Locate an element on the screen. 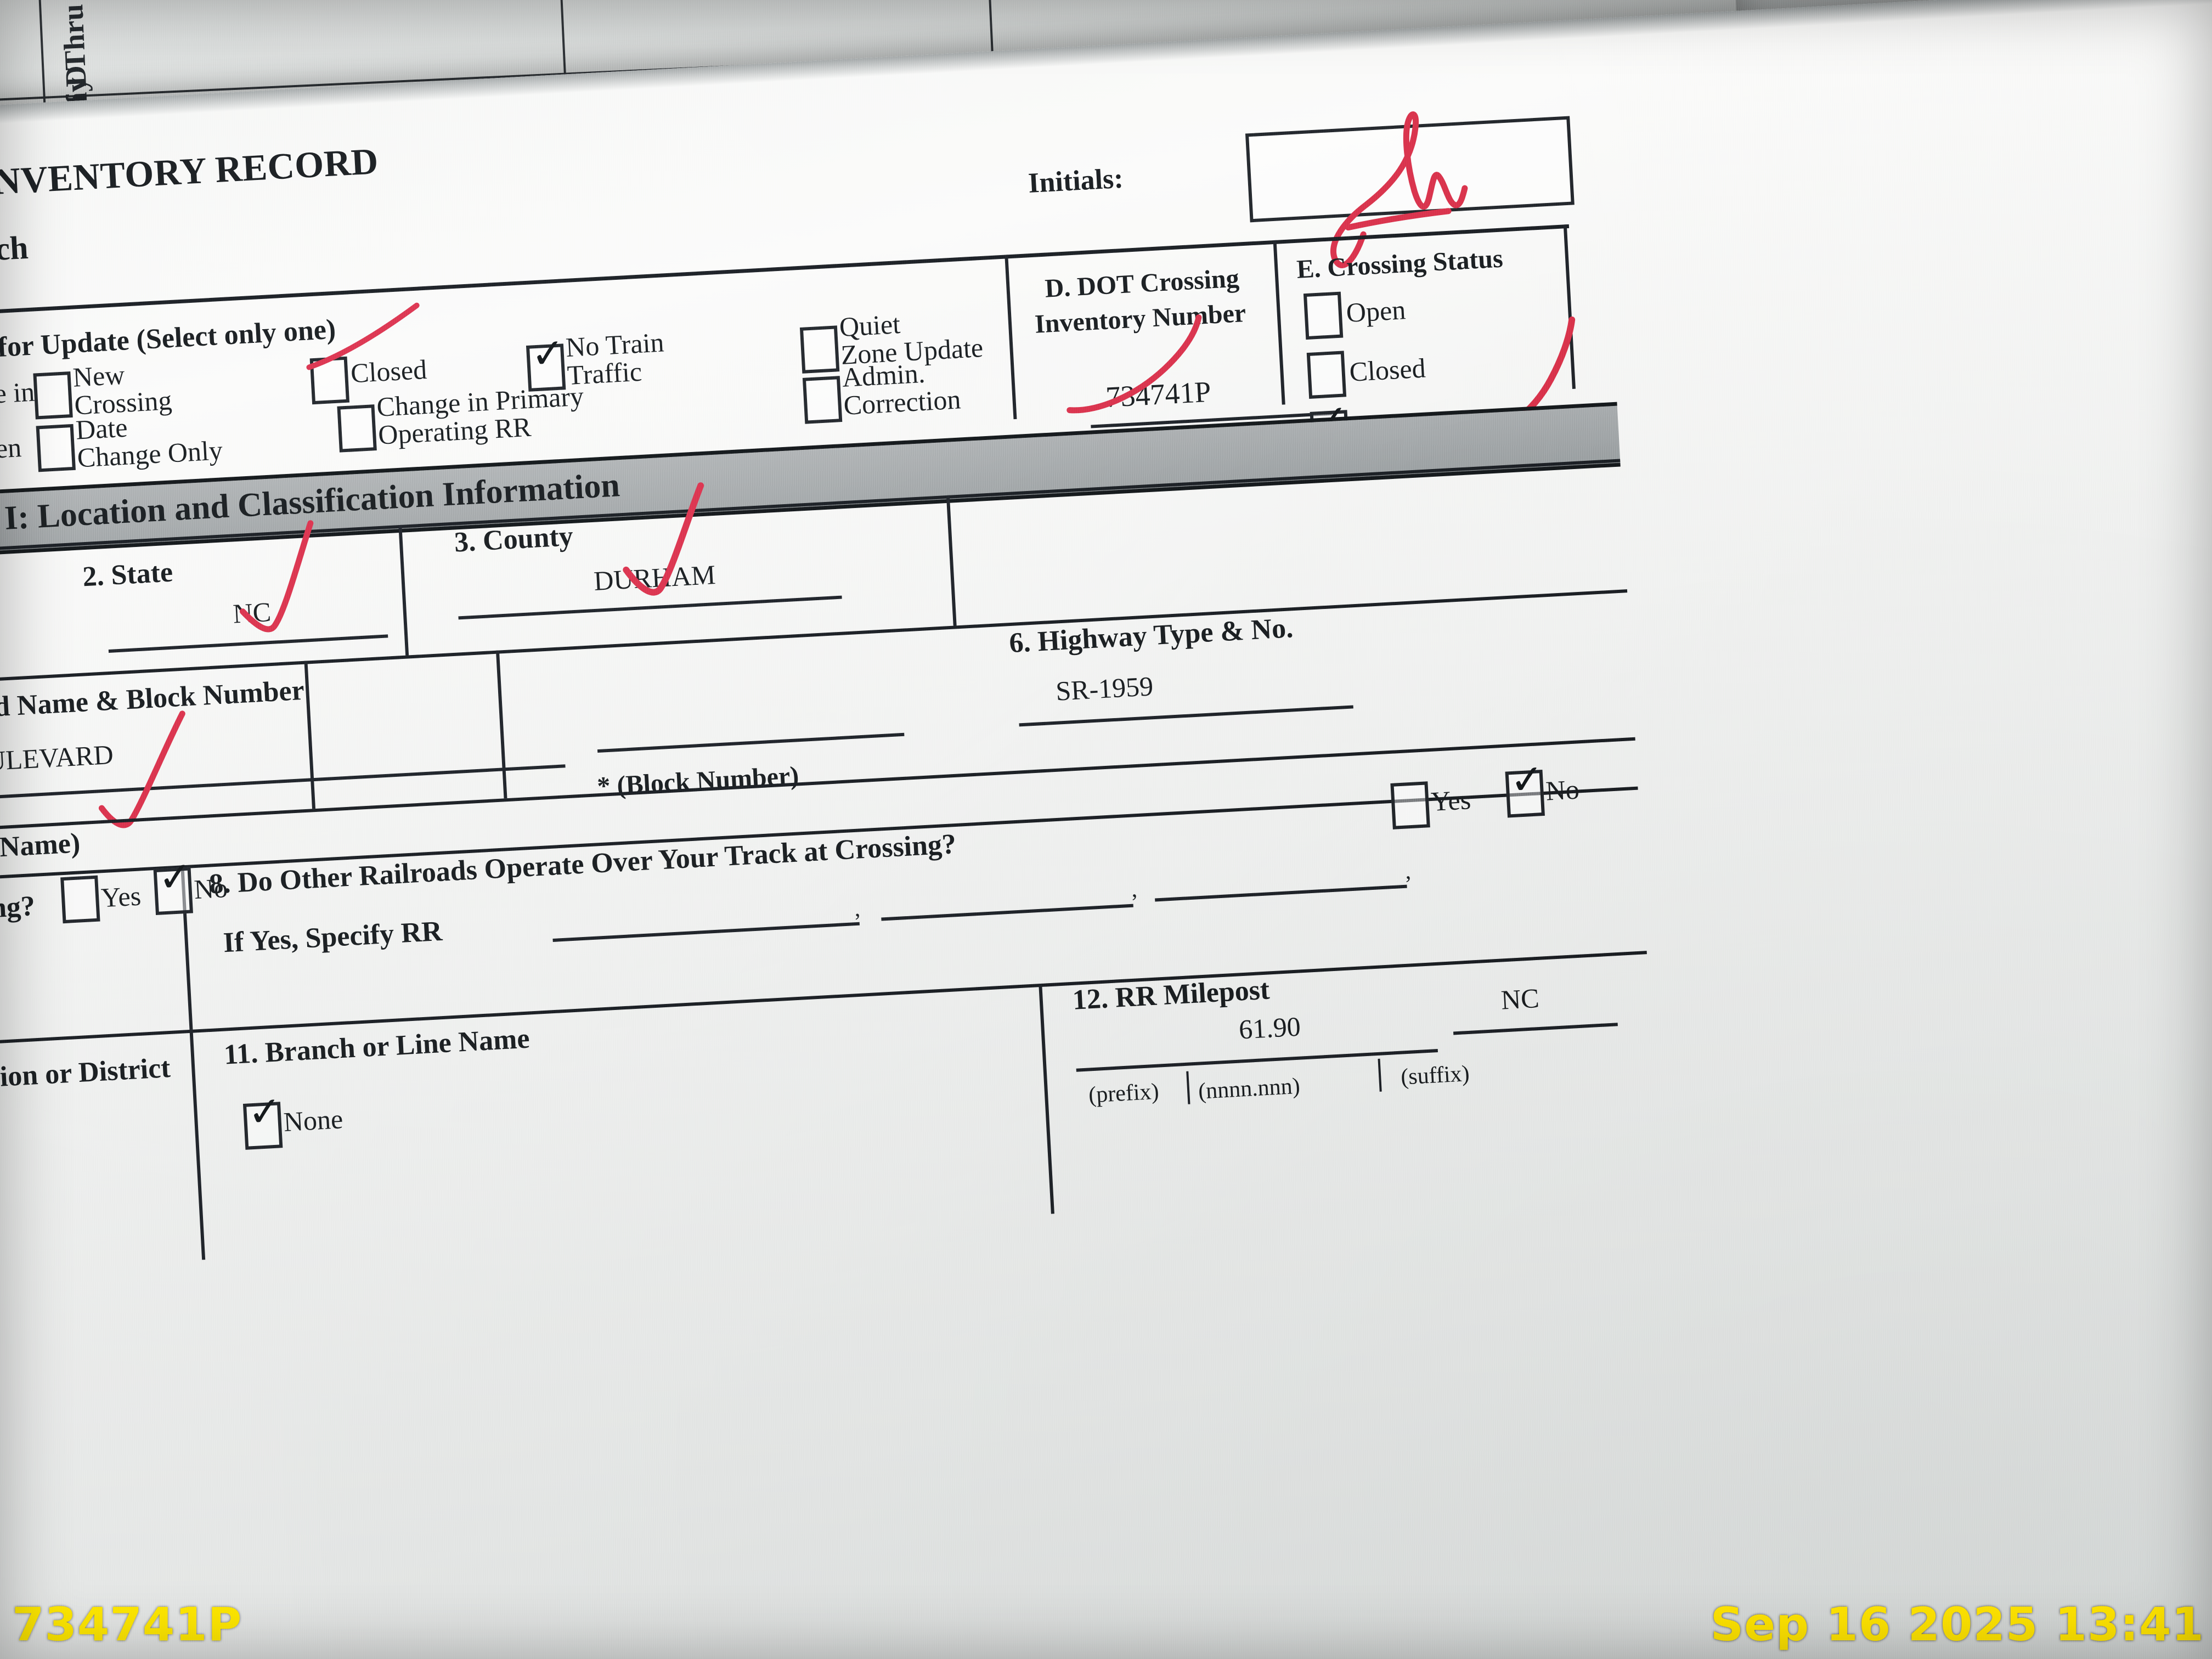  reason-option-new-crossing-checkbox is located at coordinates (53, 395).